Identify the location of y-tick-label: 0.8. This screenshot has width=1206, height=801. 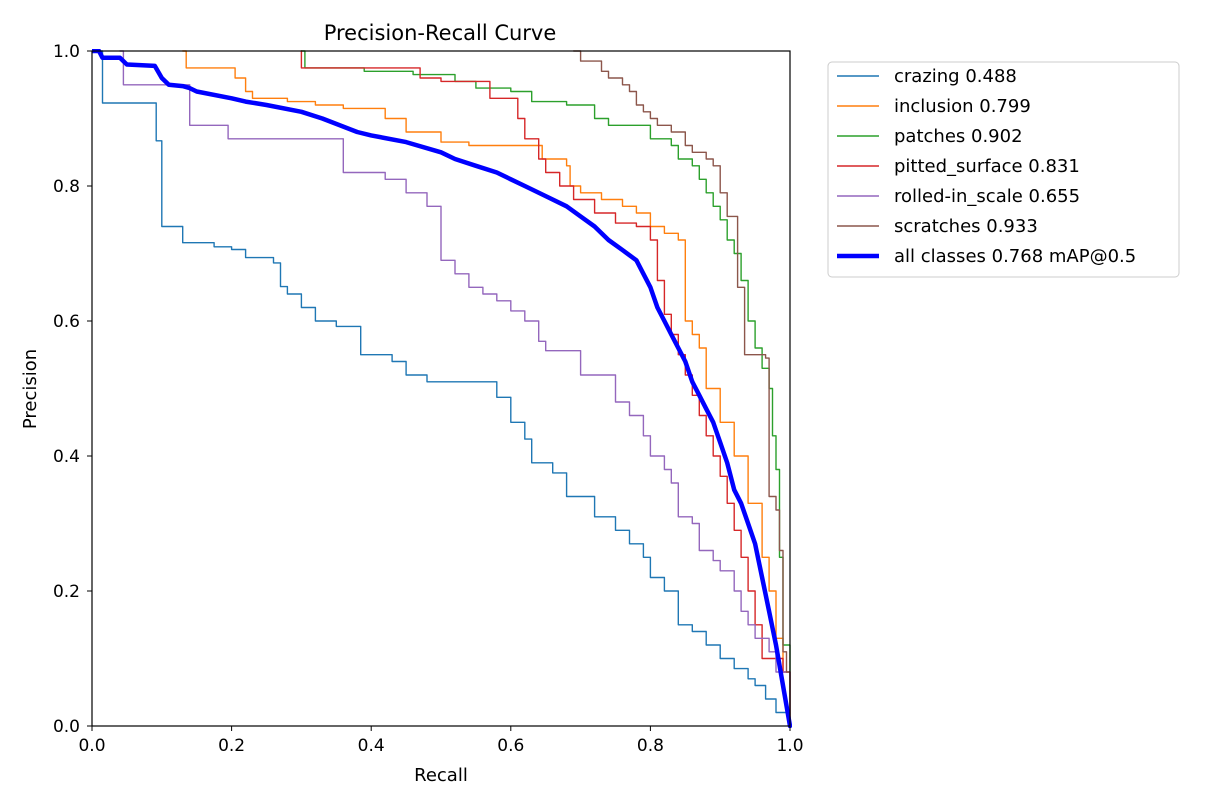
(66, 187).